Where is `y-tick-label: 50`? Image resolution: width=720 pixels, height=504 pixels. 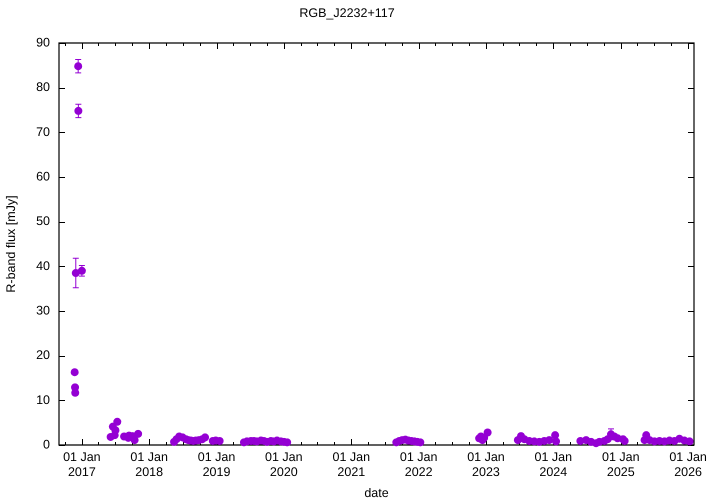
y-tick-label: 50 is located at coordinates (43, 221).